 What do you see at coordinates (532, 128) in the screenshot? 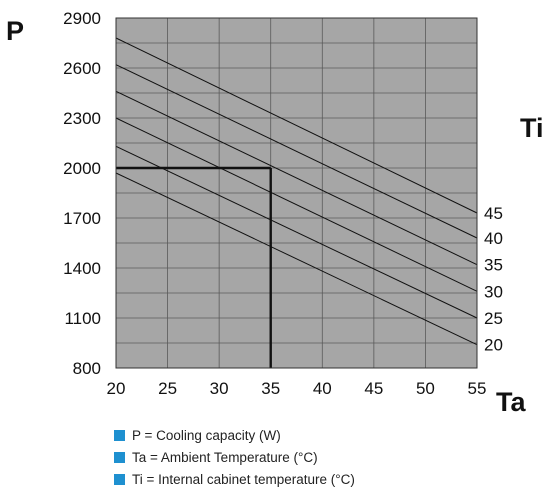
I see `series-axis-label: Ti` at bounding box center [532, 128].